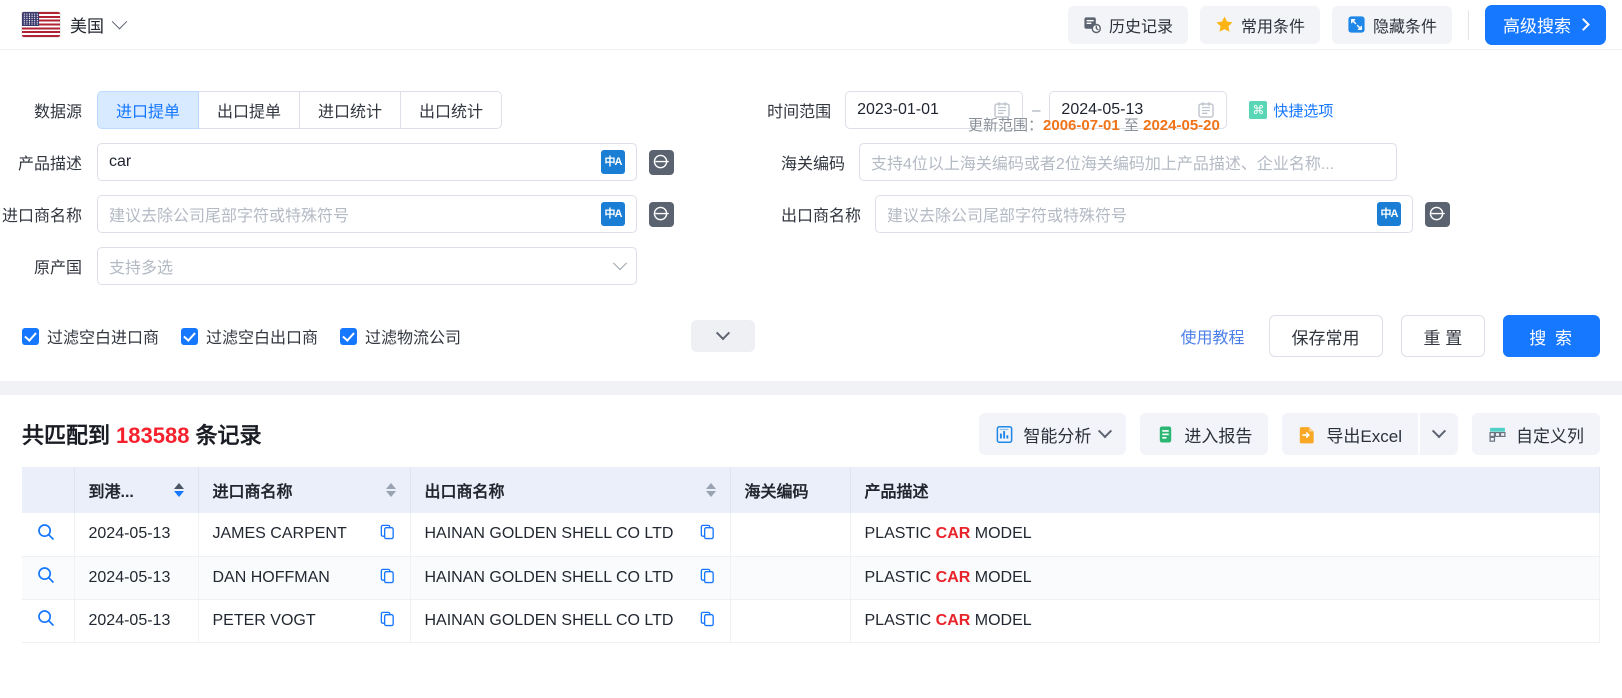 This screenshot has height=698, width=1622. What do you see at coordinates (706, 490) in the screenshot?
I see `sort-exporter` at bounding box center [706, 490].